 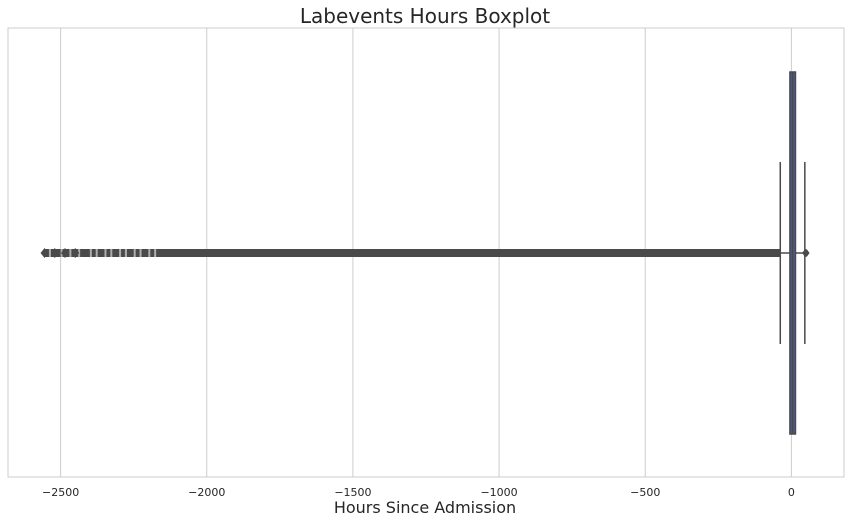 I want to click on x-tick-label: −2000, so click(x=206, y=492).